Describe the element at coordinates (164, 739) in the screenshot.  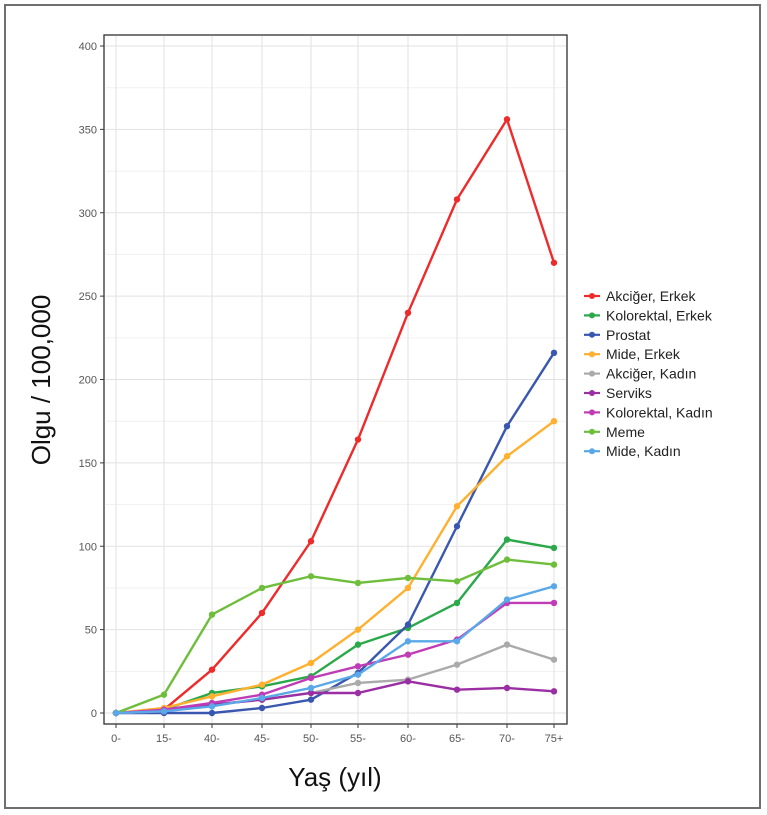
I see `x-tick-label: 15-` at that location.